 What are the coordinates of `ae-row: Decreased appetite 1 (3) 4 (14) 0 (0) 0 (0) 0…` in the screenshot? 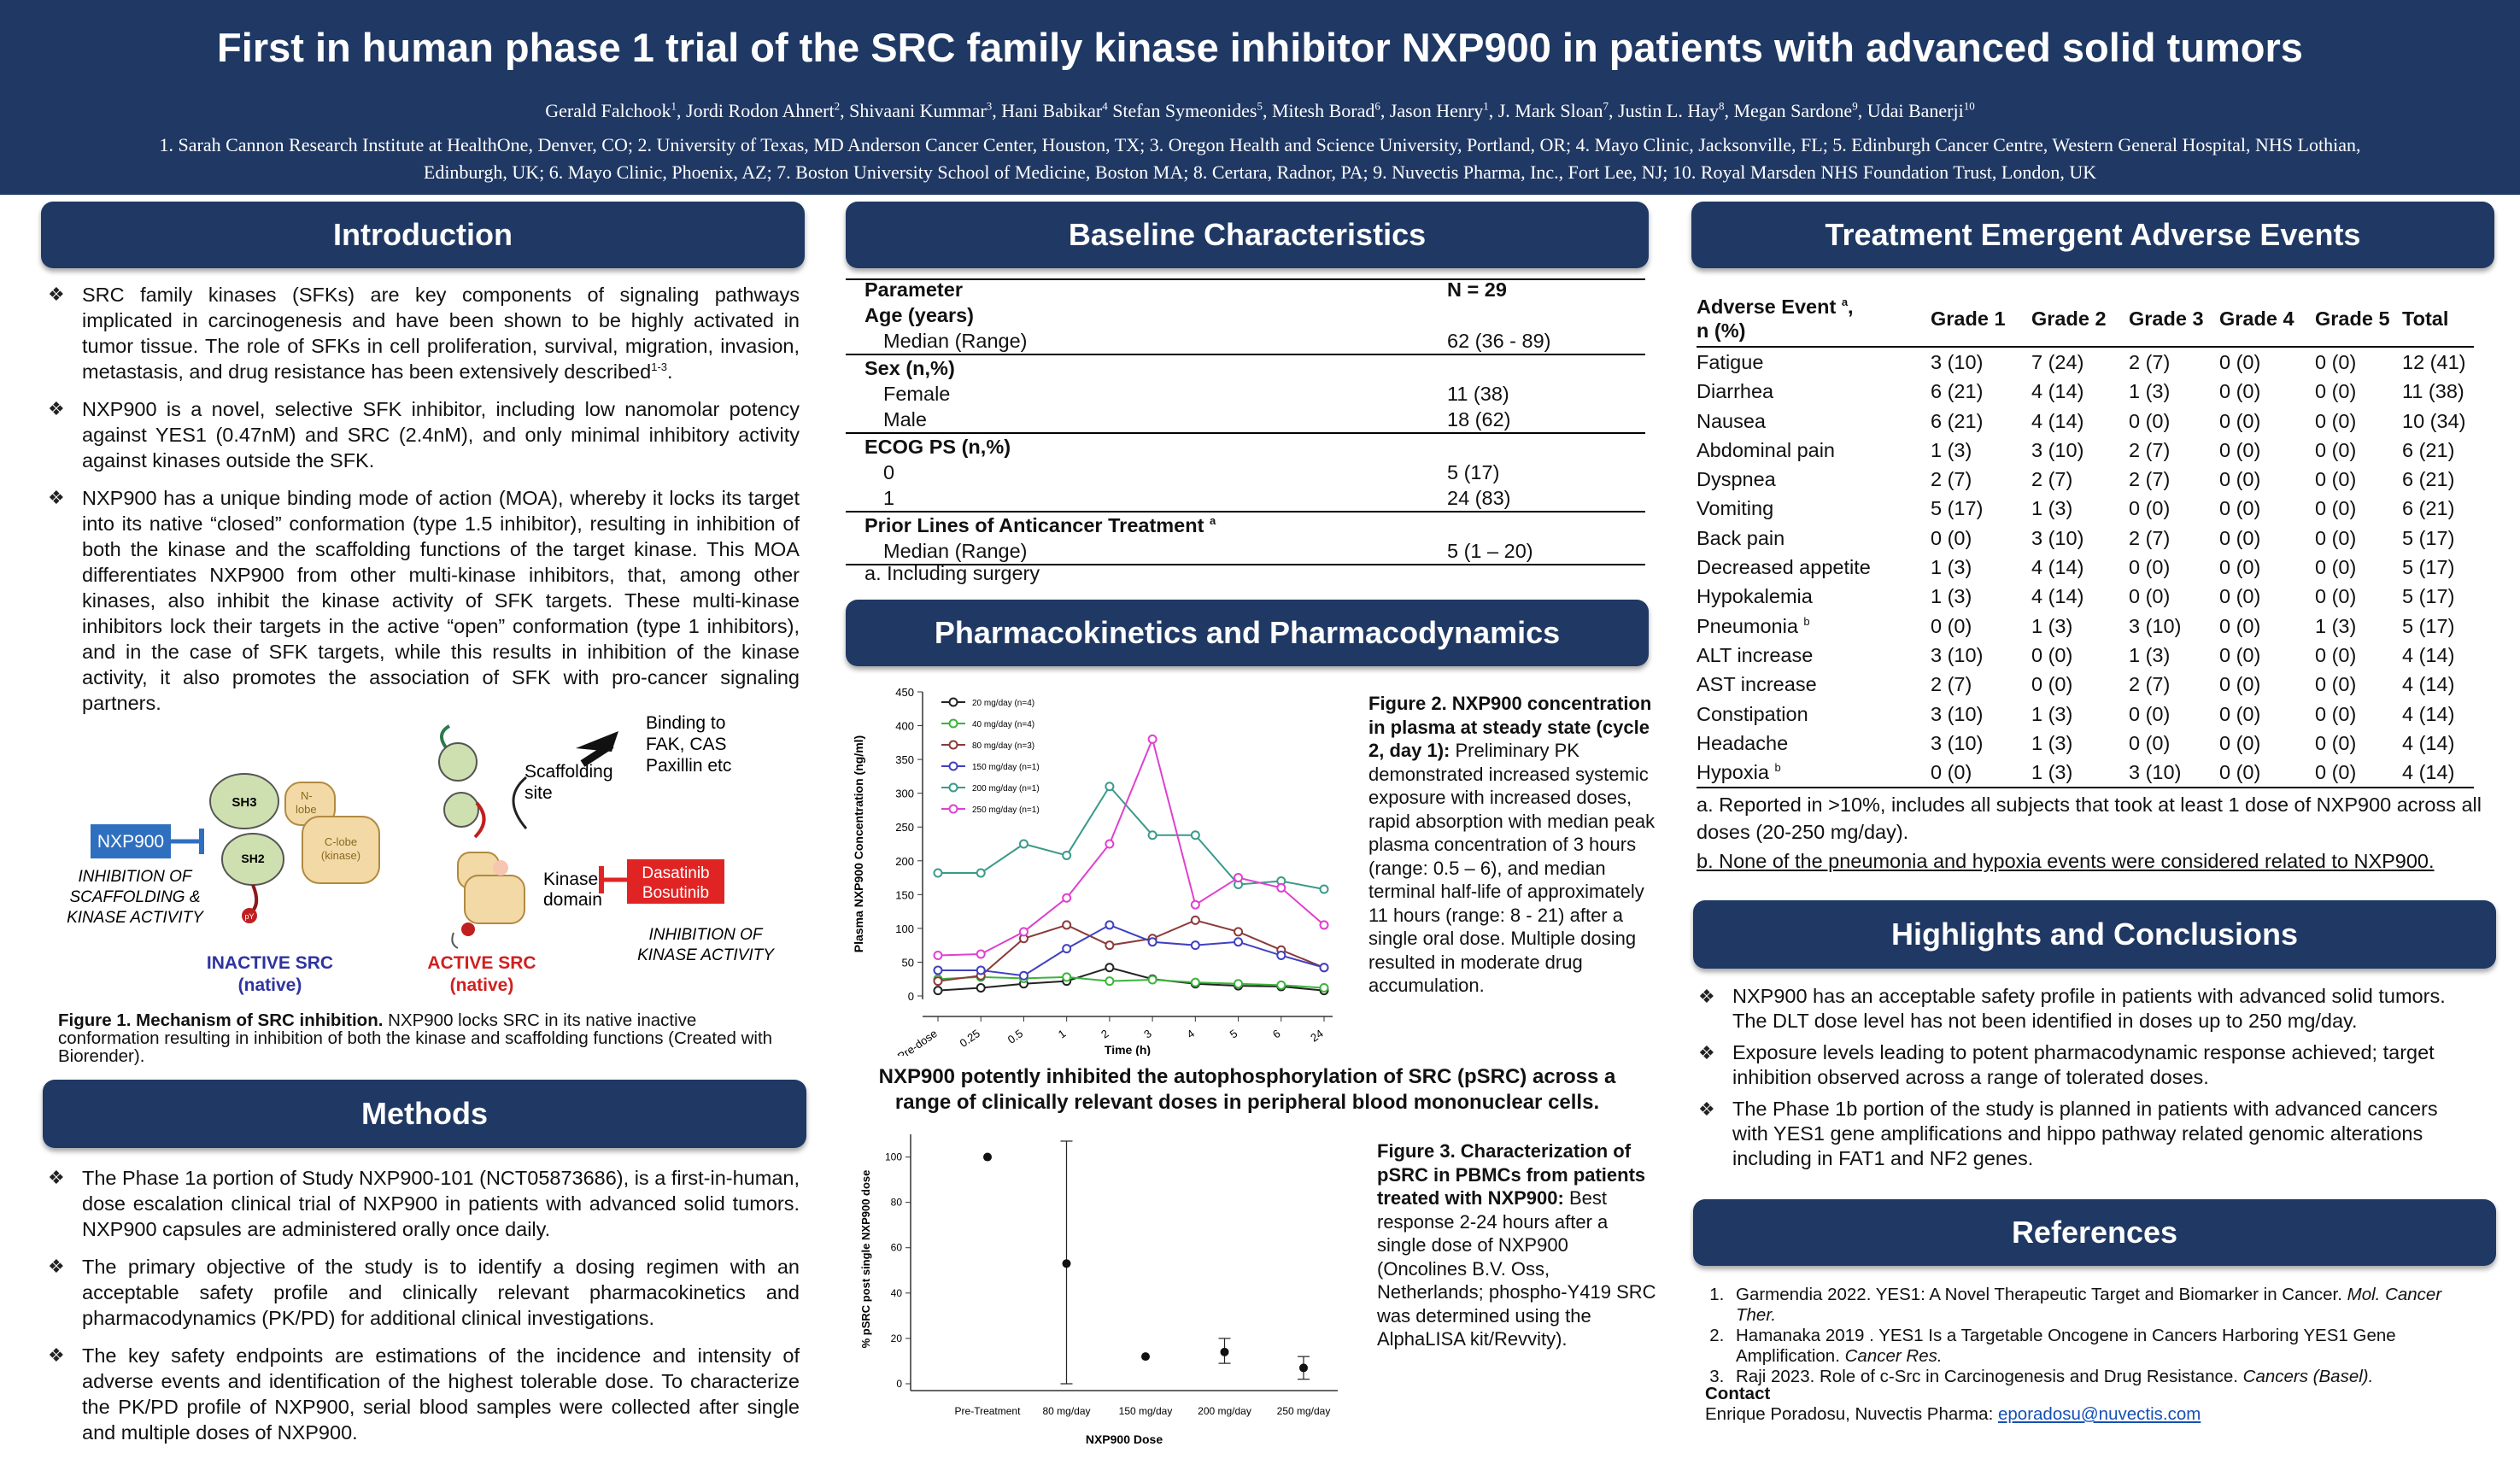 It's located at (2076, 567).